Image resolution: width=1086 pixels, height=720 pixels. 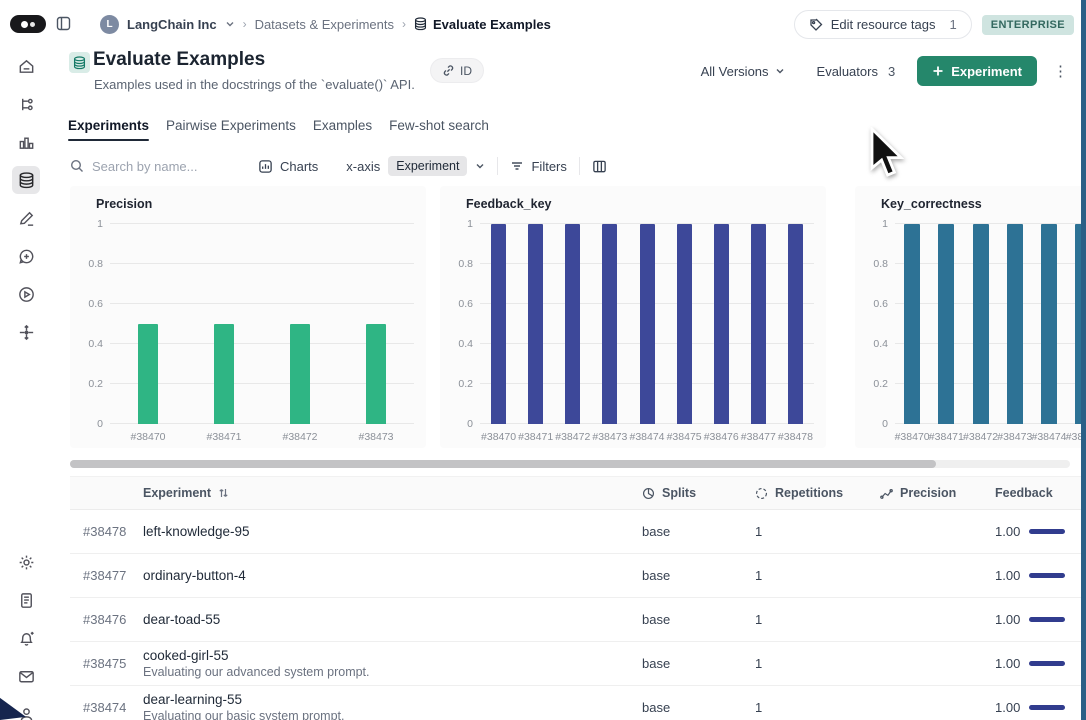 I want to click on experiment-name: cooked-girl-55, so click(x=186, y=655).